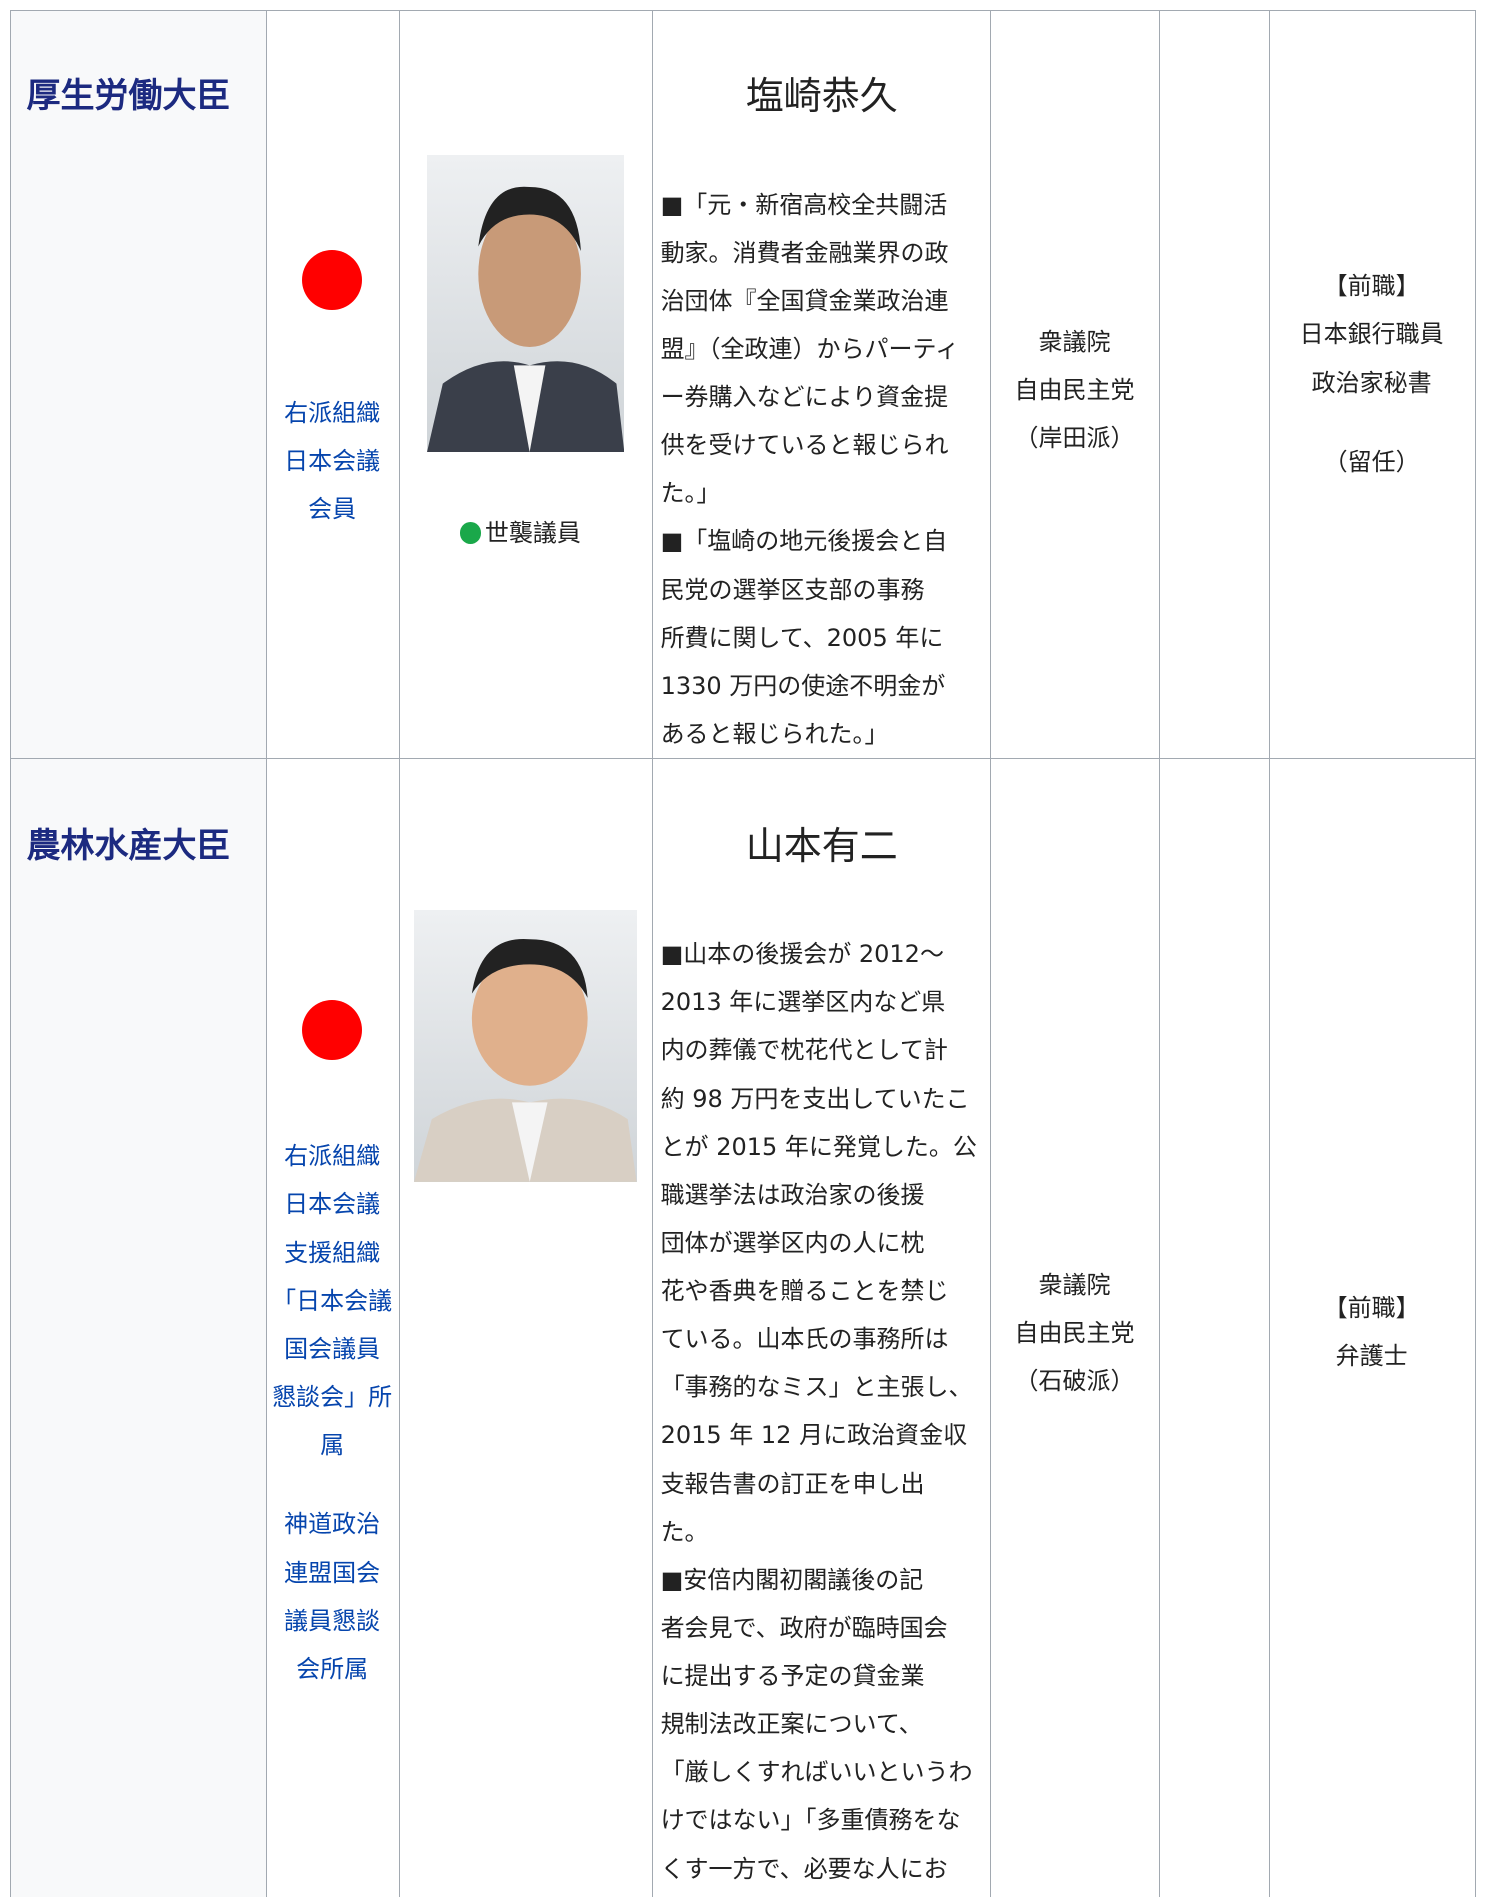 This screenshot has width=1492, height=1897. Describe the element at coordinates (332, 1252) in the screenshot. I see `org-link: 支援組織` at that location.